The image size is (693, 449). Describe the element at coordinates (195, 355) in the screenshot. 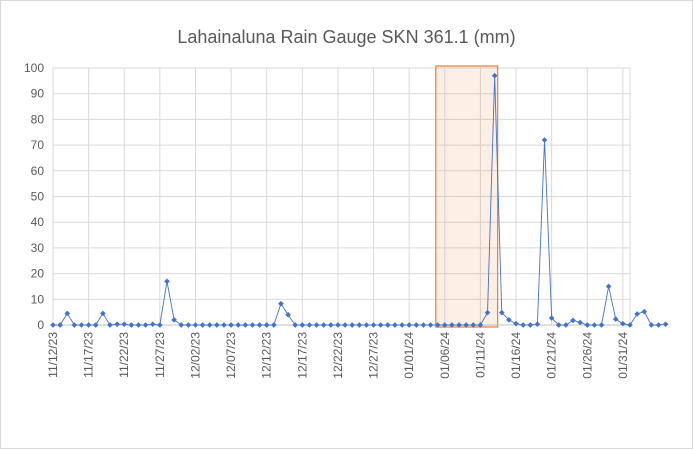

I see `x-tick-label: 12/02/23` at that location.